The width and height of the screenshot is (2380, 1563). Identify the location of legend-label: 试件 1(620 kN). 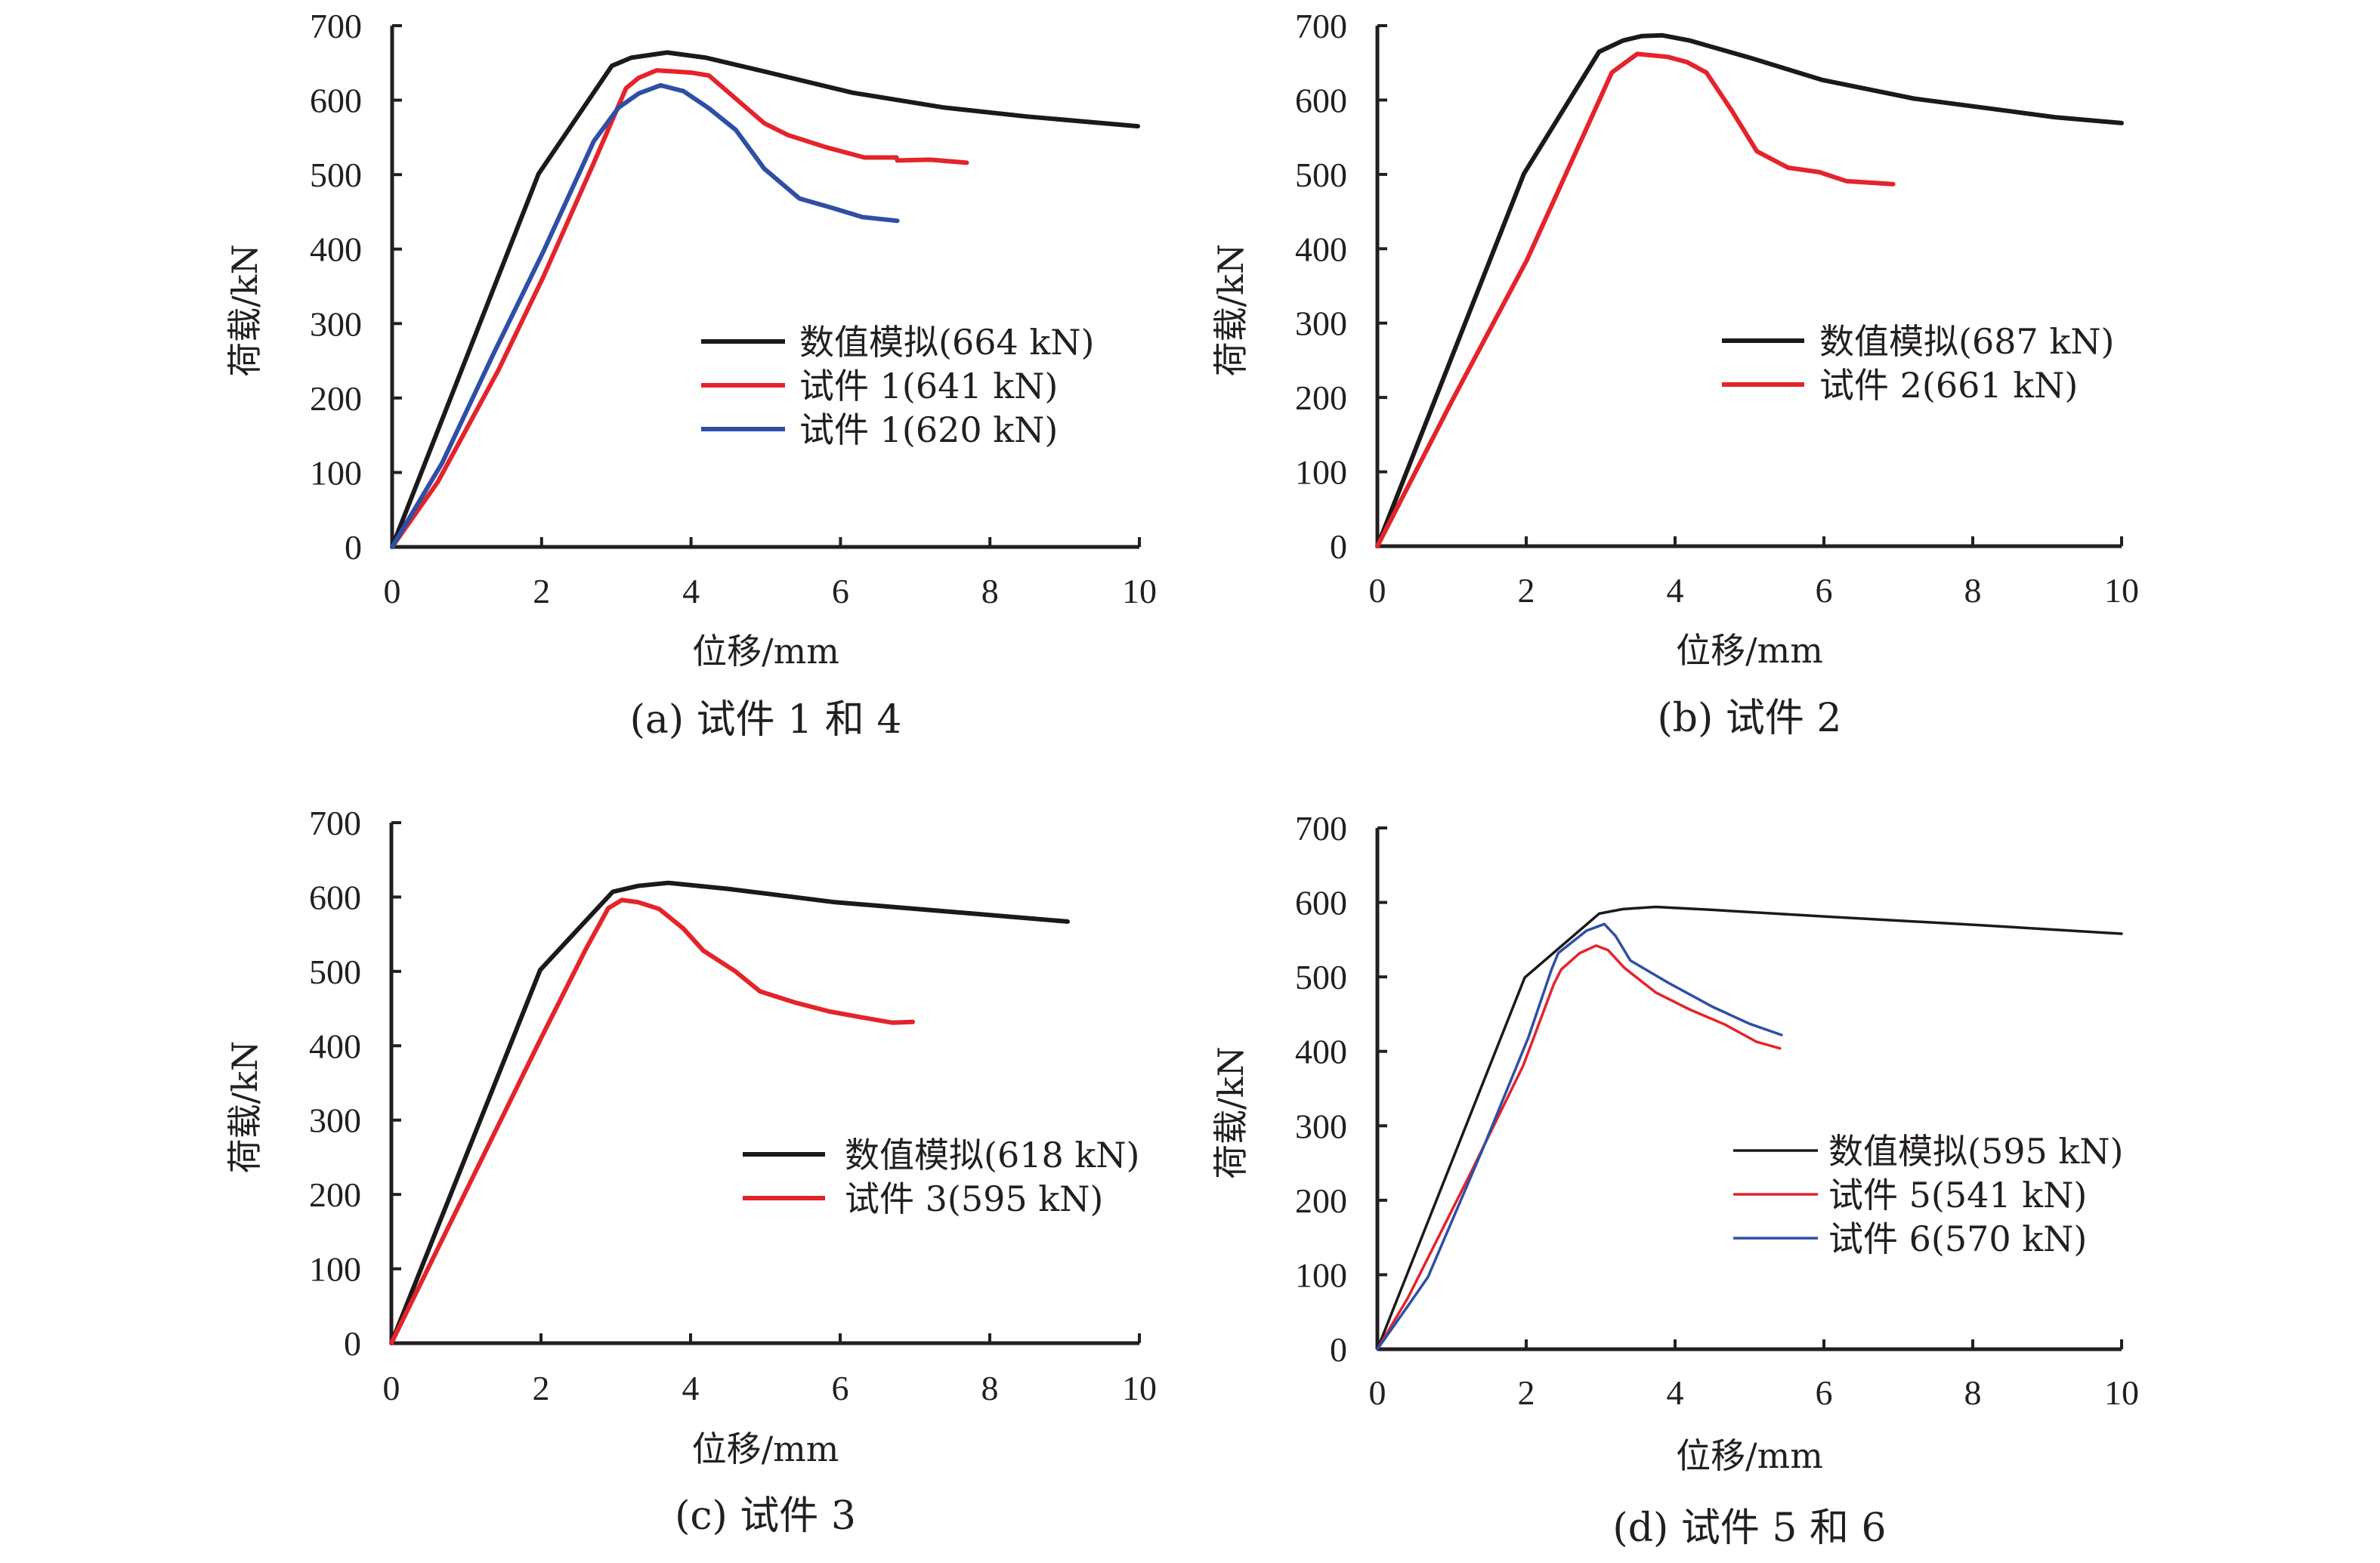
(928, 429).